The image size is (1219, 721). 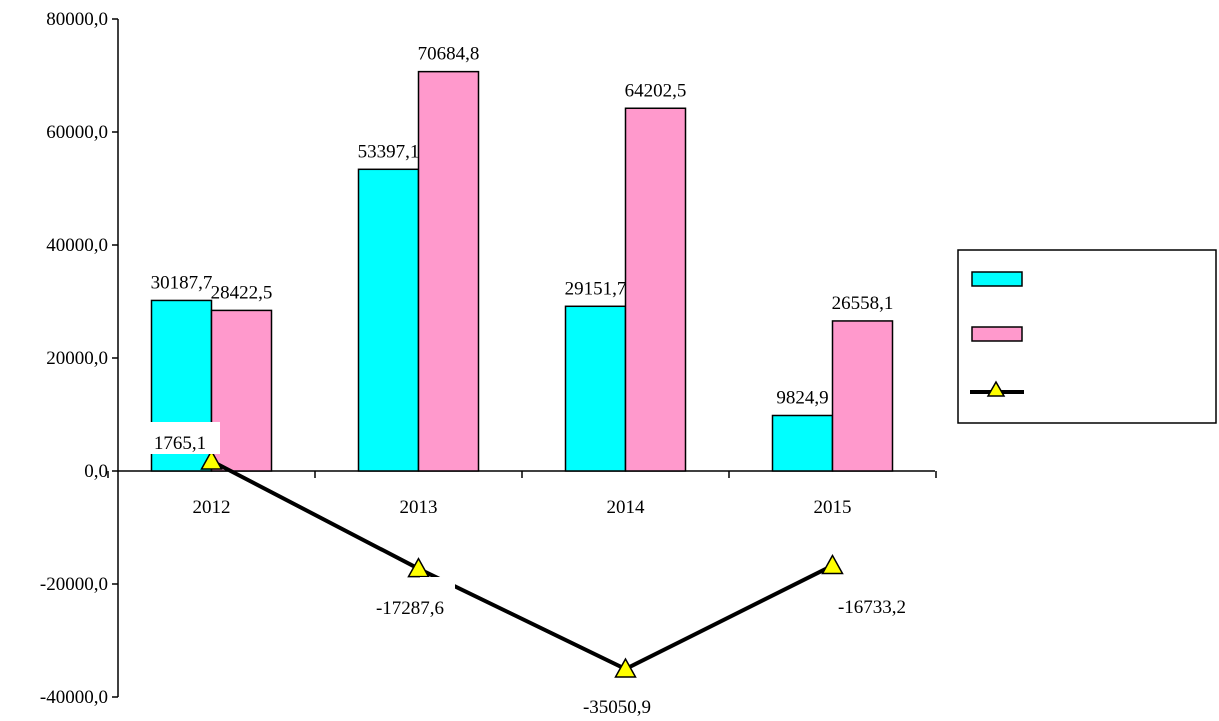 I want to click on y-tick-label: 40000,0, so click(x=77, y=245).